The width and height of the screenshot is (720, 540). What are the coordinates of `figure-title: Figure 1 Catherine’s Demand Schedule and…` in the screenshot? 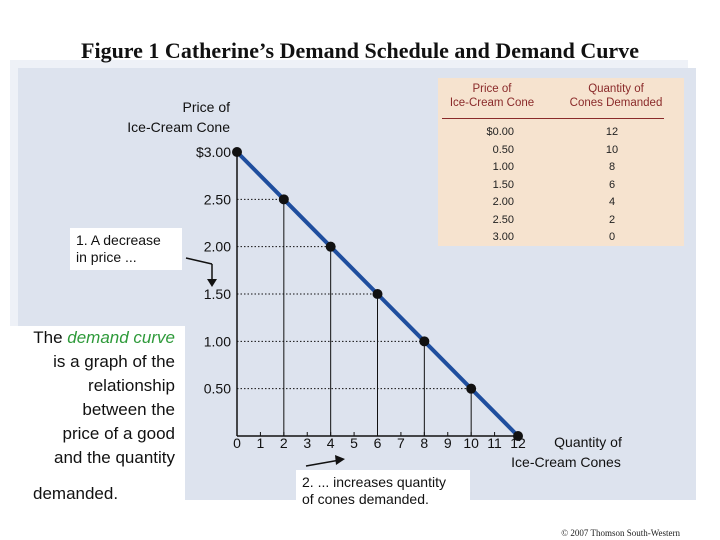 It's located at (360, 50).